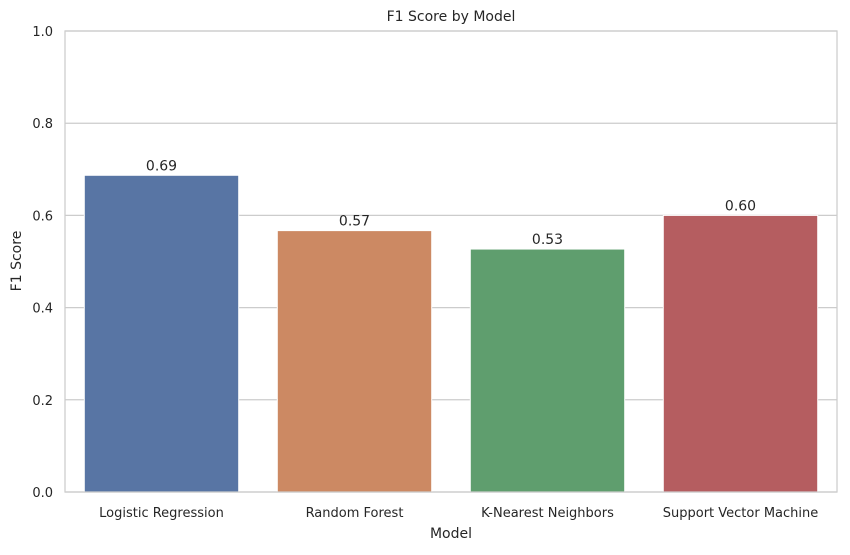 This screenshot has width=850, height=555. Describe the element at coordinates (355, 513) in the screenshot. I see `x-tick-label: Random Forest` at that location.